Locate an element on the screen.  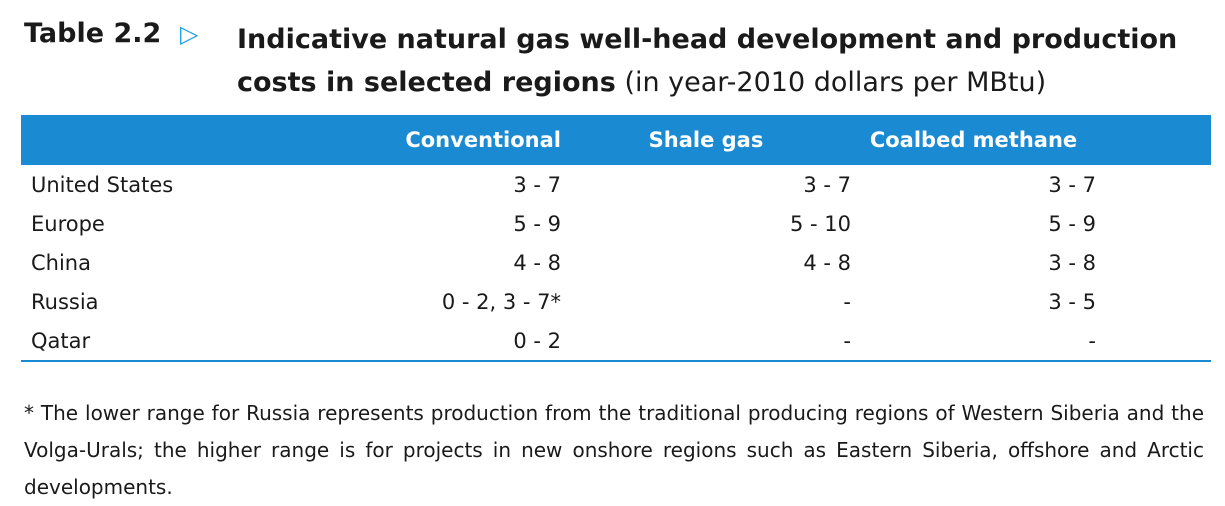
cell-conventional: 4 - 8 is located at coordinates (537, 262).